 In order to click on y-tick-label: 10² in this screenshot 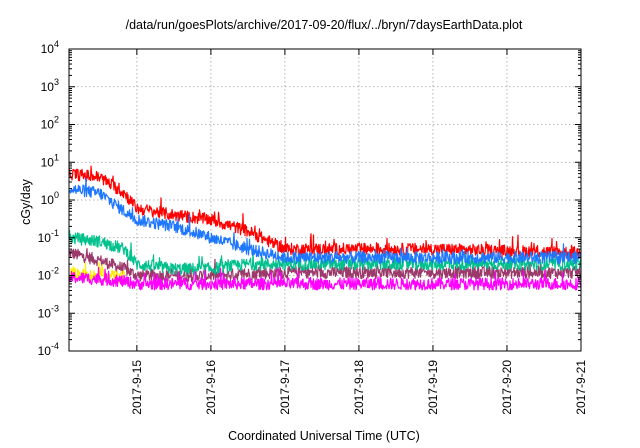, I will do `click(50, 123)`.